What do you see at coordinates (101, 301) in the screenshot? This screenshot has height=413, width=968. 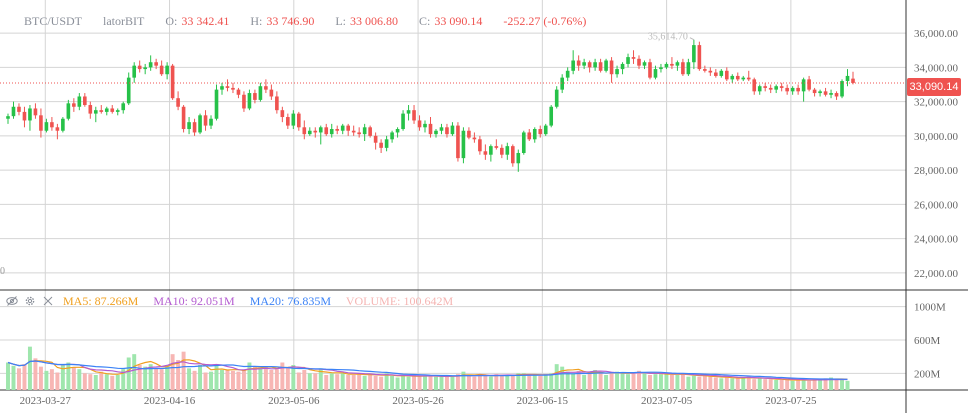 I see `ma5-legend: MA5: 87.266M` at bounding box center [101, 301].